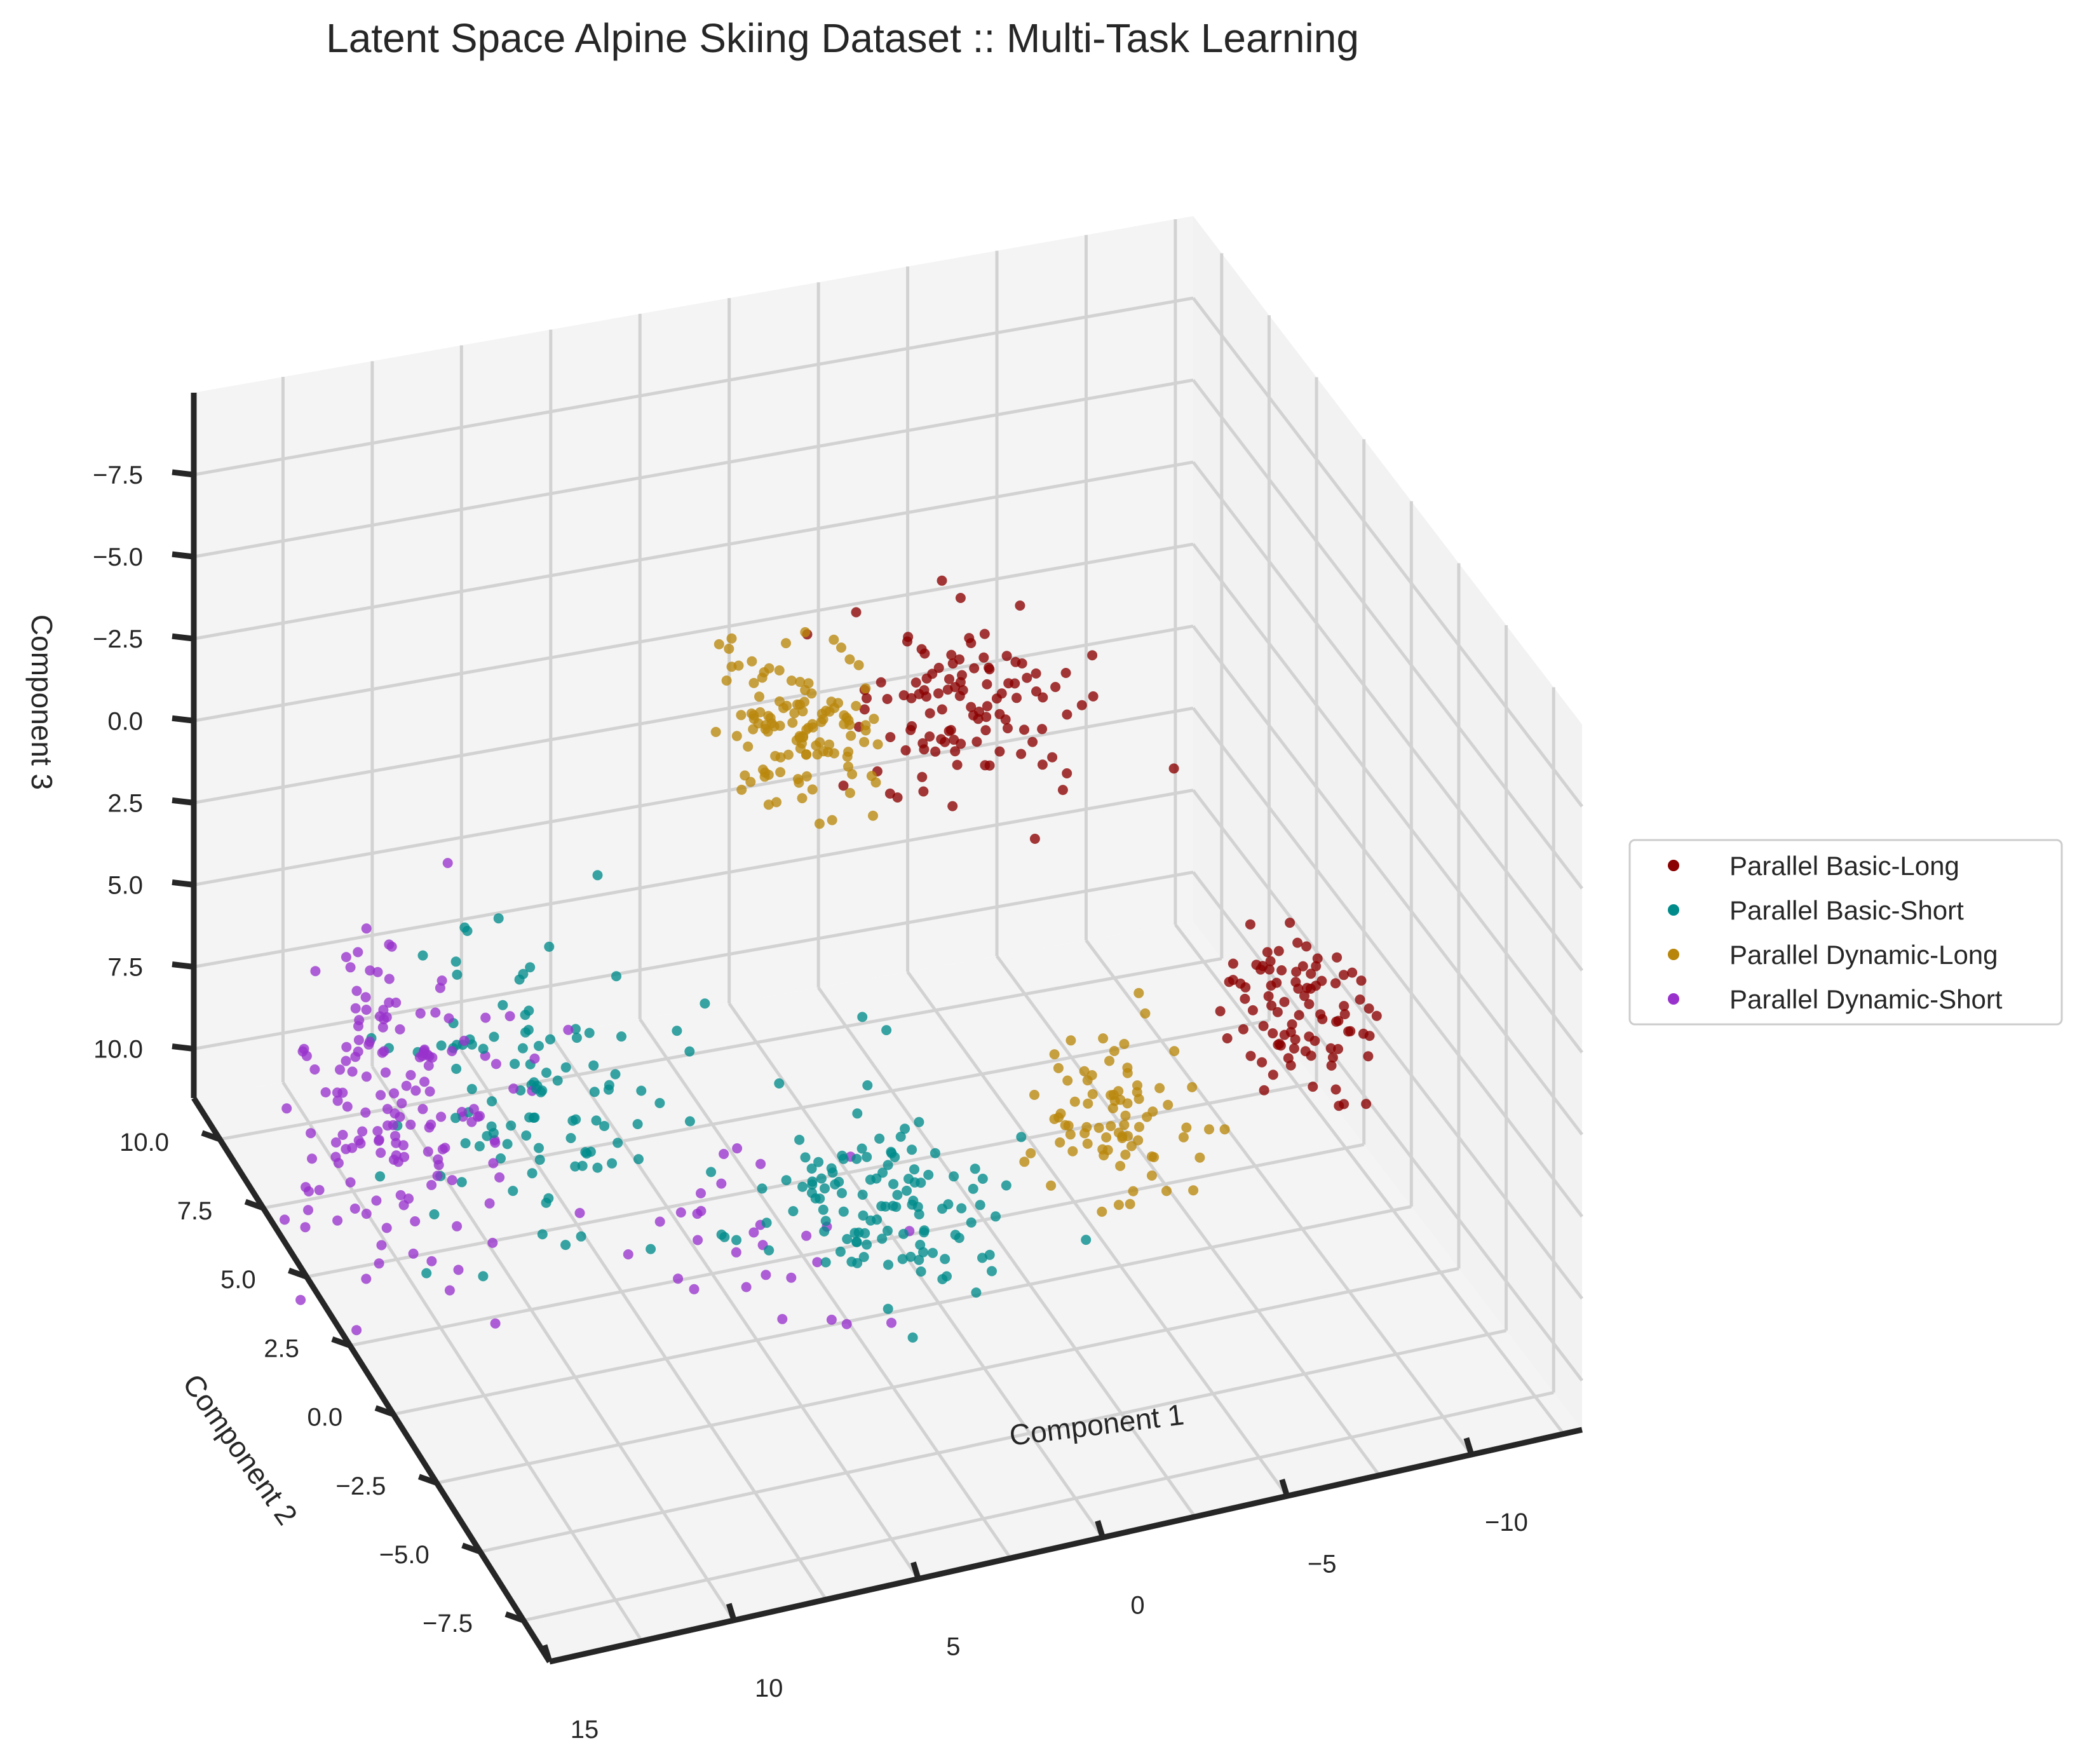  I want to click on z-tick-label: 0.0, so click(125, 721).